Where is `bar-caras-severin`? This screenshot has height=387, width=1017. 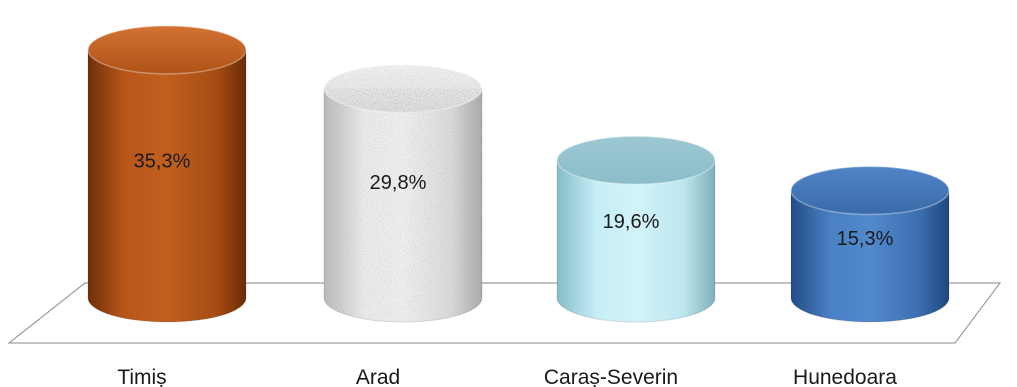 bar-caras-severin is located at coordinates (636, 229).